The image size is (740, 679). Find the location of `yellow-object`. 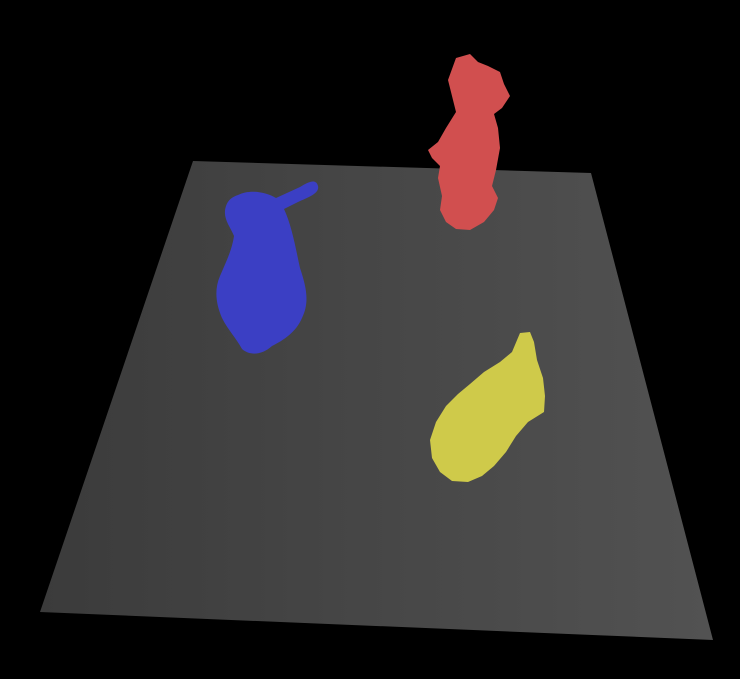

yellow-object is located at coordinates (487, 407).